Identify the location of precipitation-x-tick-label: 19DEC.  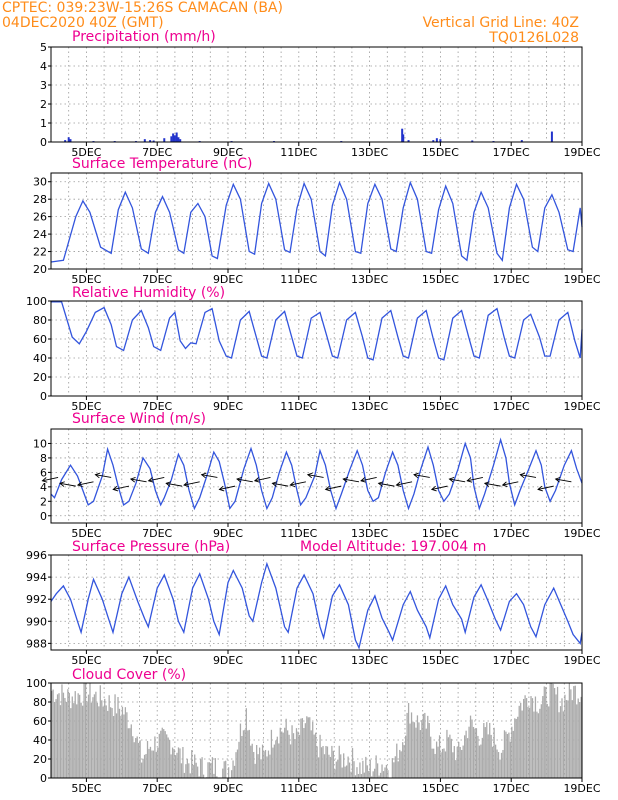
(581, 152).